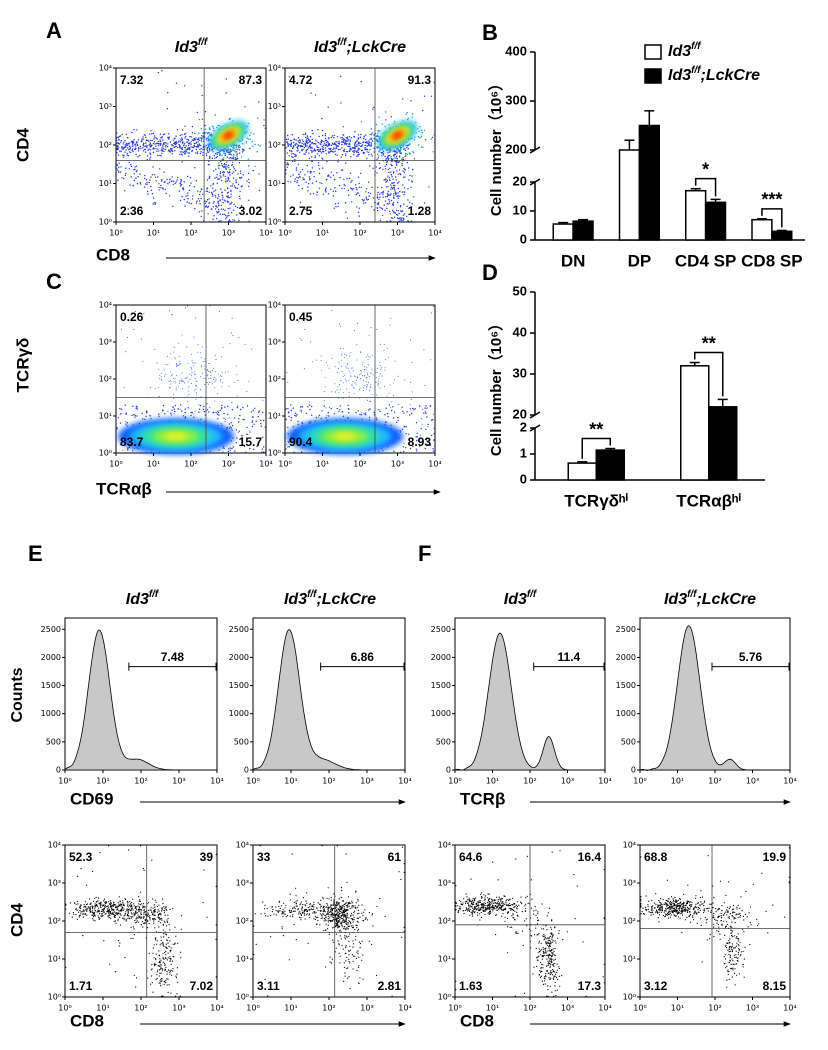 Image resolution: width=828 pixels, height=1050 pixels. I want to click on x-tick-label: 10³, so click(397, 464).